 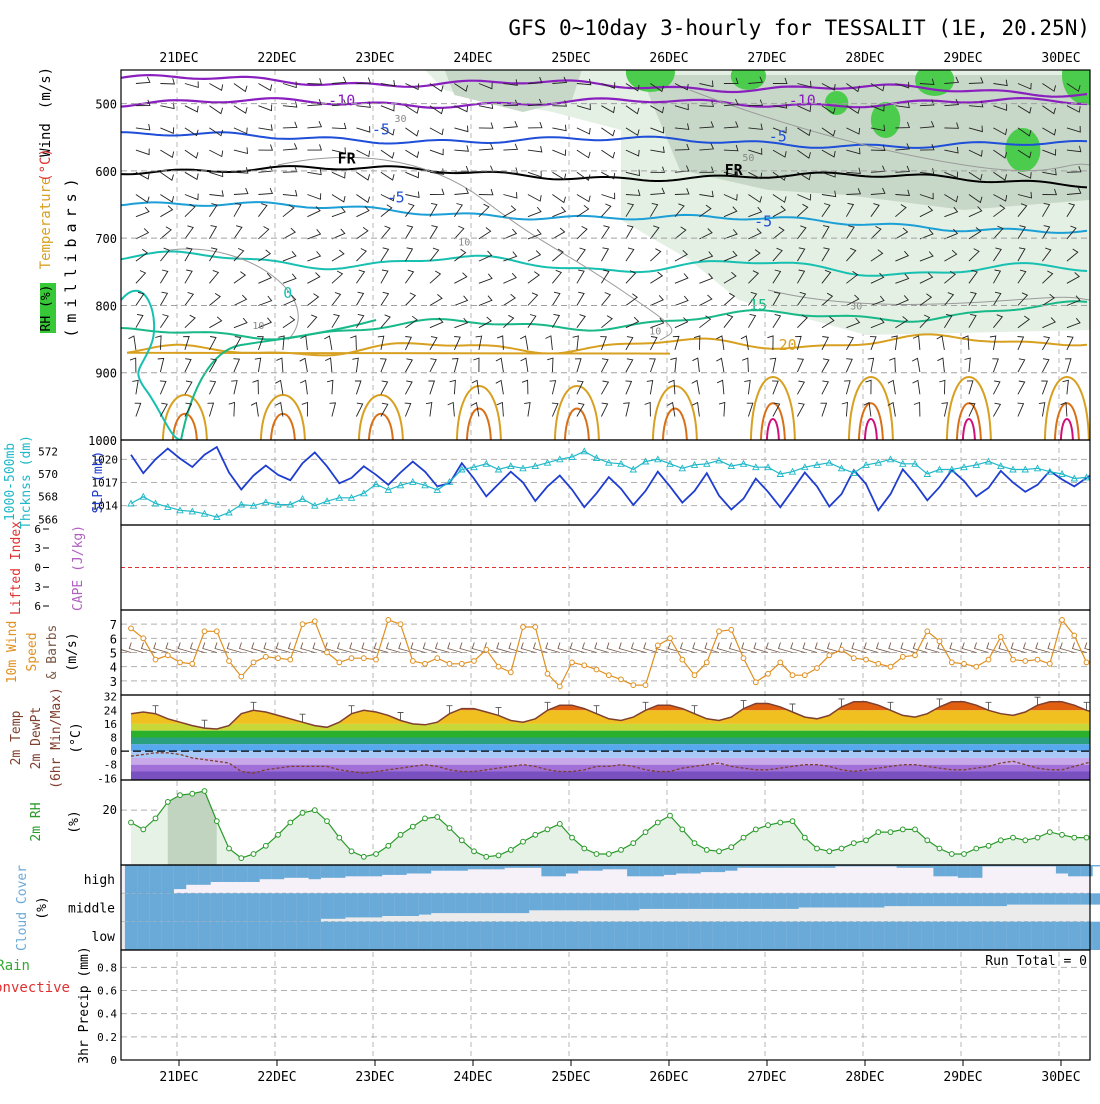 What do you see at coordinates (48, 497) in the screenshot?
I see `thk-tick-1: 568` at bounding box center [48, 497].